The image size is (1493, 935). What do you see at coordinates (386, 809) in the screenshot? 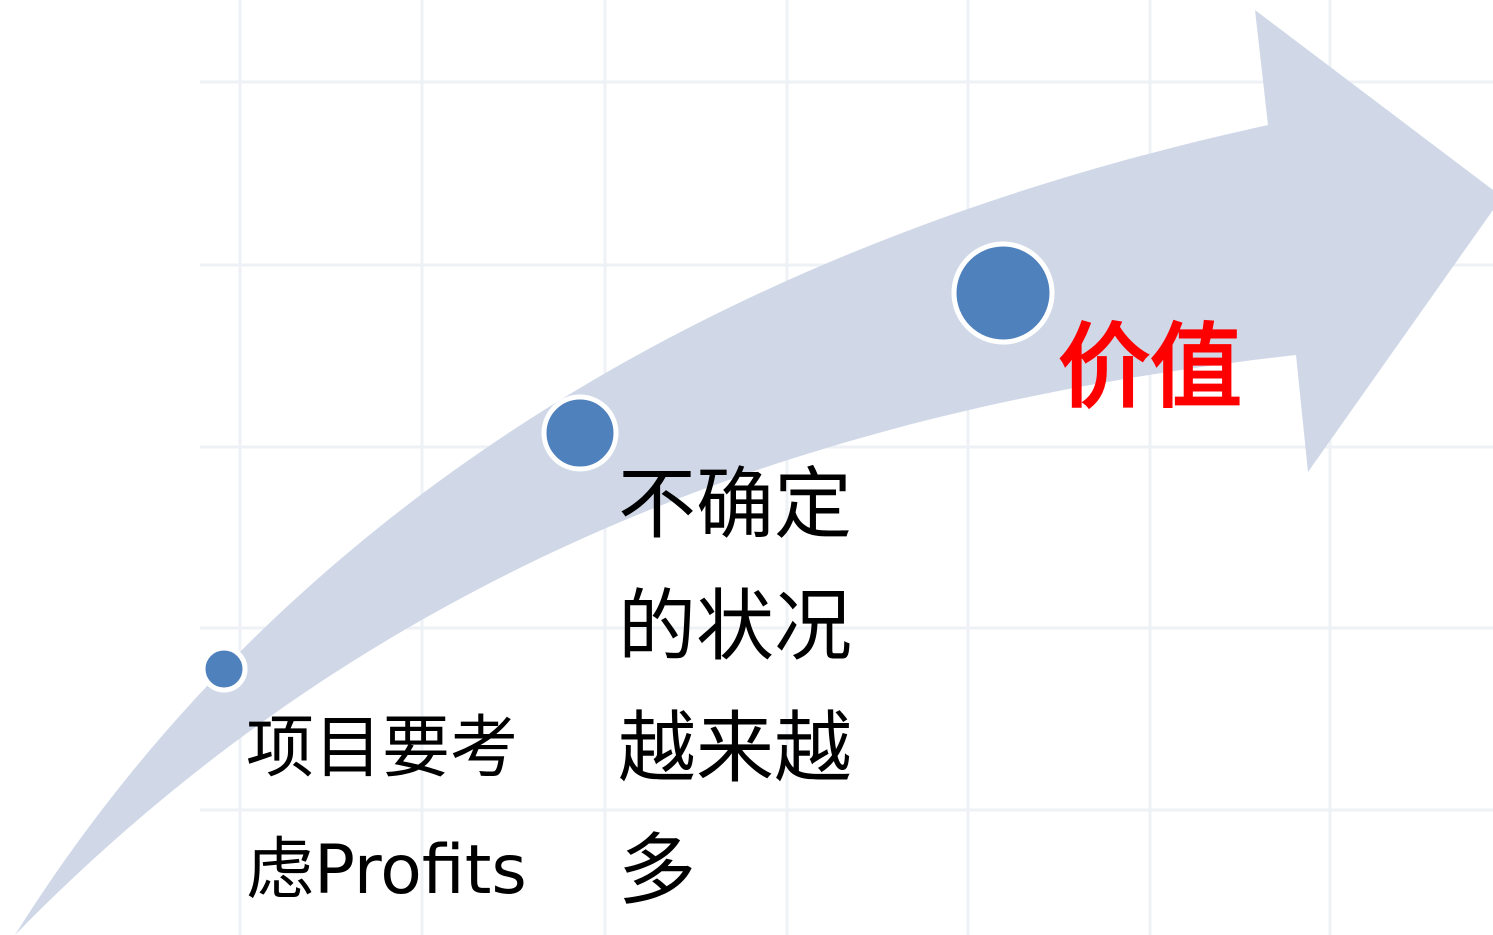
I see `step-label: 项目要考虑Profits` at bounding box center [386, 809].